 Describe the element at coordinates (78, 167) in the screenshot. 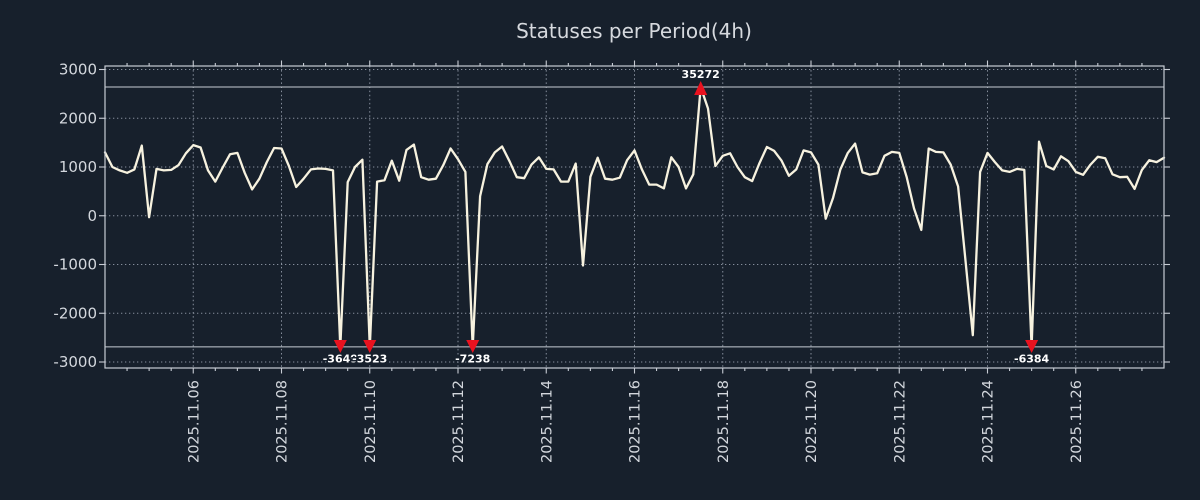

I see `y-tick-label: 1000` at that location.